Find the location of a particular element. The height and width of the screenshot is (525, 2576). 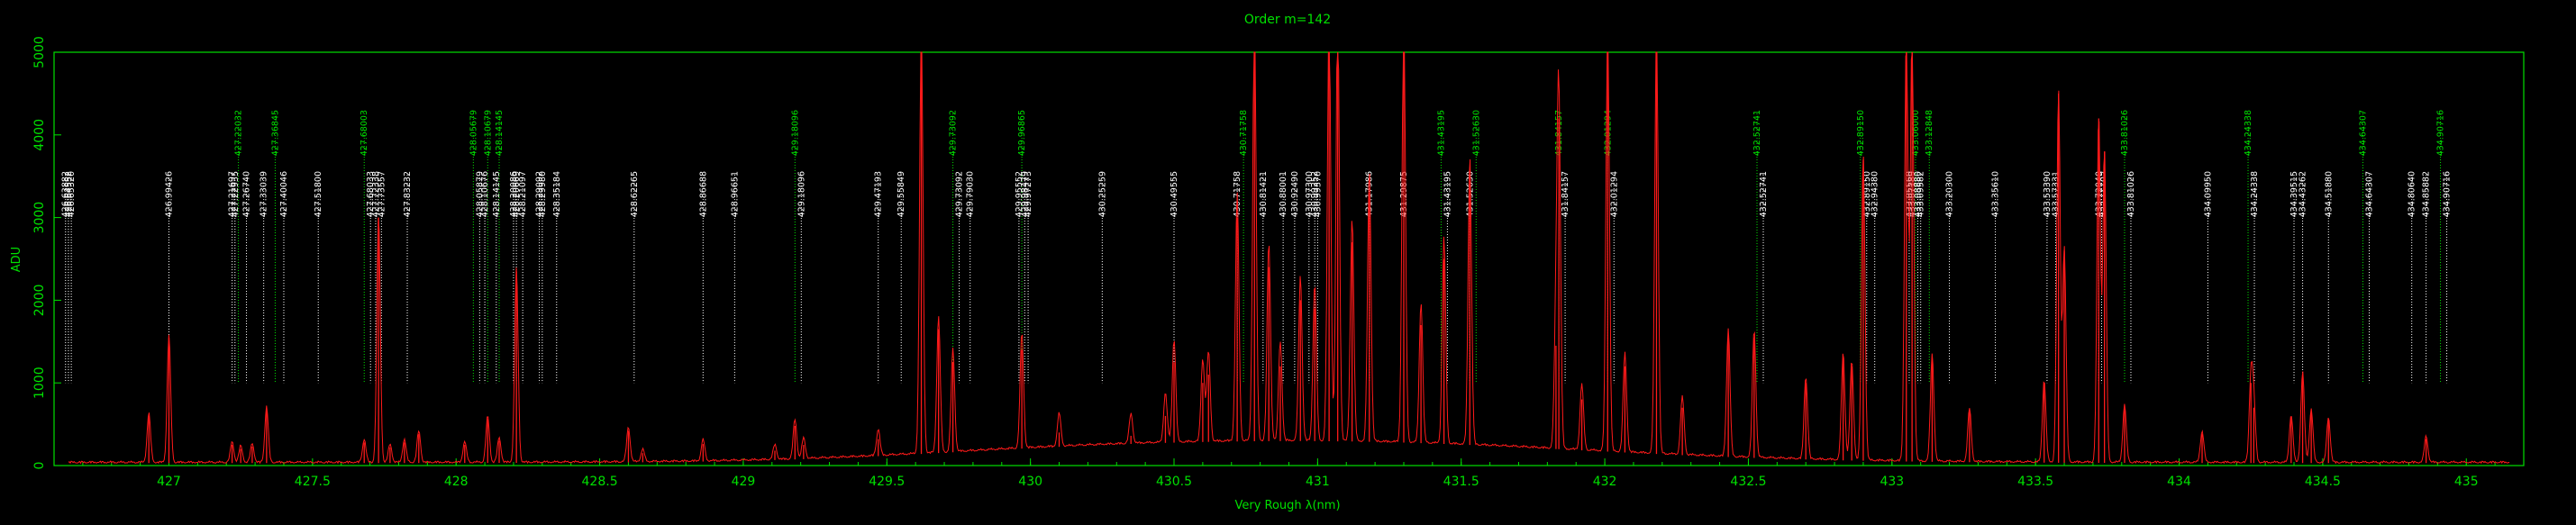

line-id-label: 431.52630 is located at coordinates (1476, 133).